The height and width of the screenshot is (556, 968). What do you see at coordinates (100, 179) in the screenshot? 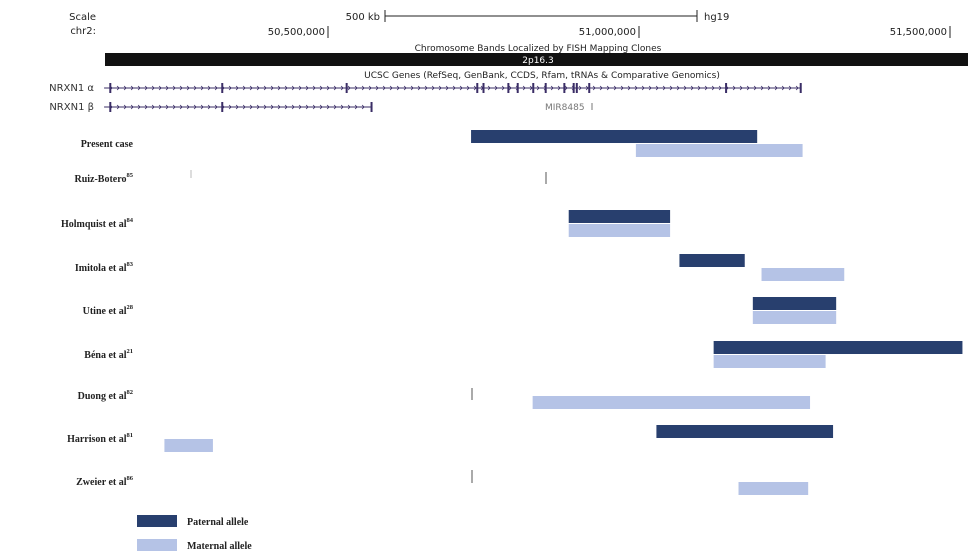
I see `case-name: Ruiz-Botero` at bounding box center [100, 179].